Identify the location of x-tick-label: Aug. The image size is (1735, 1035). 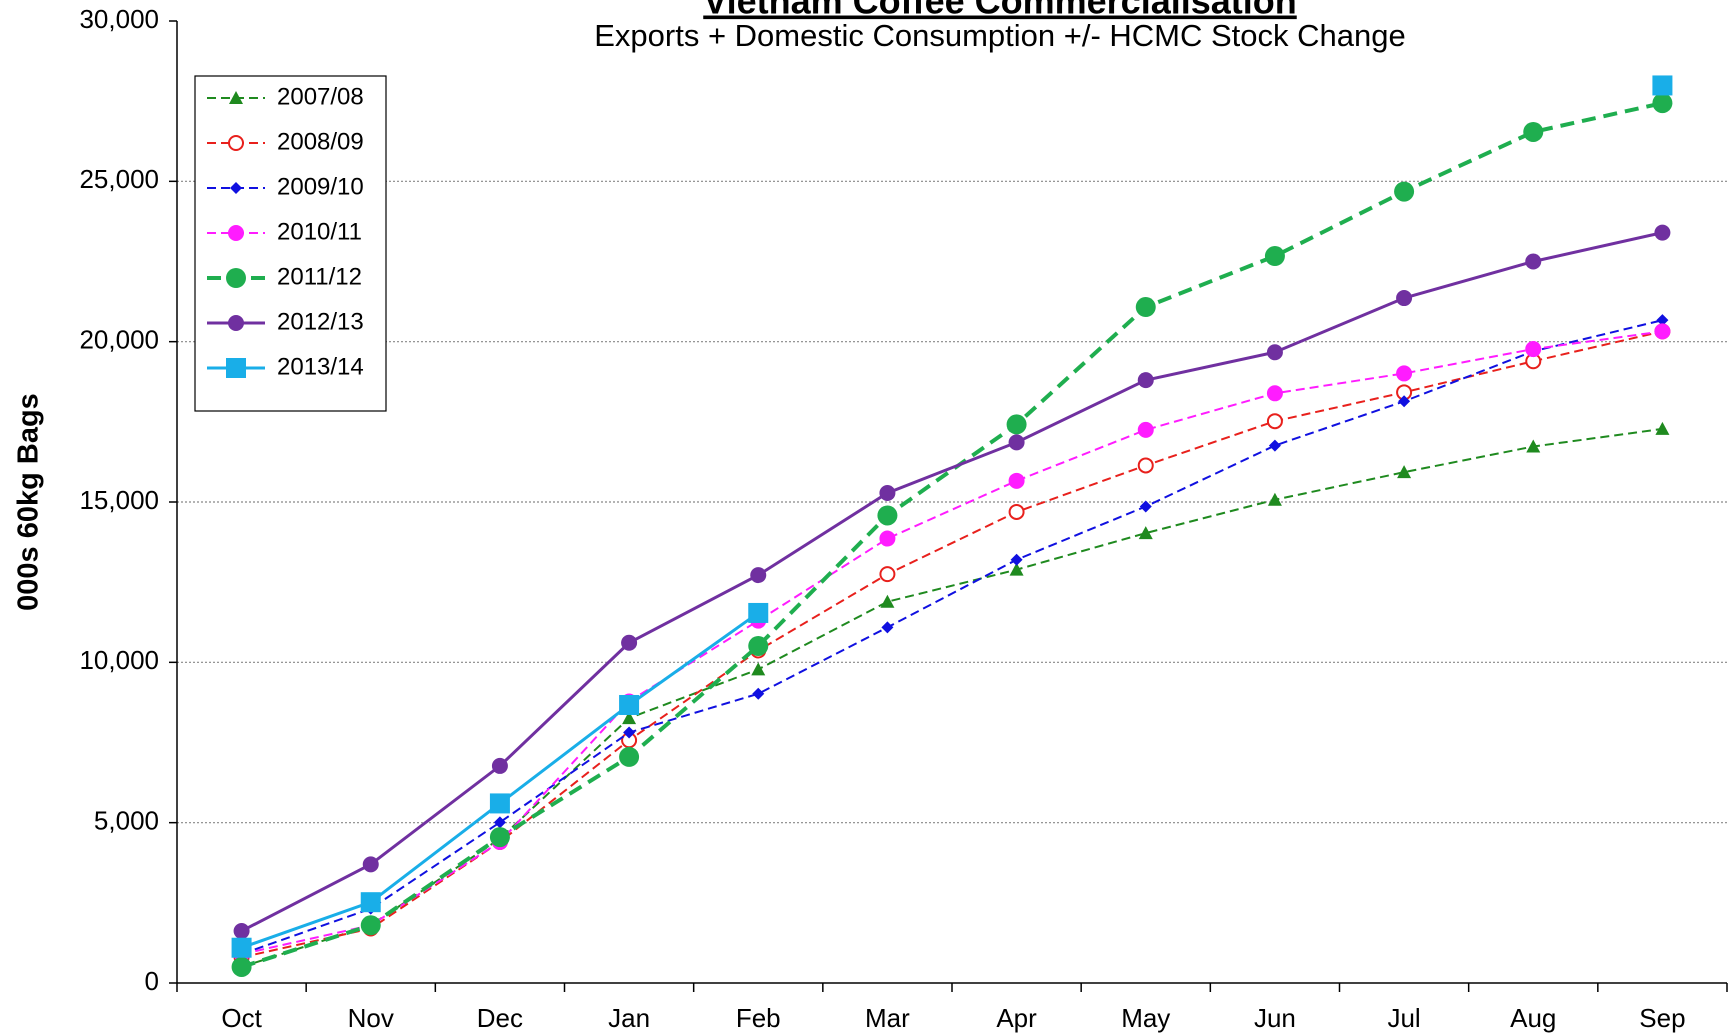
(1533, 1018).